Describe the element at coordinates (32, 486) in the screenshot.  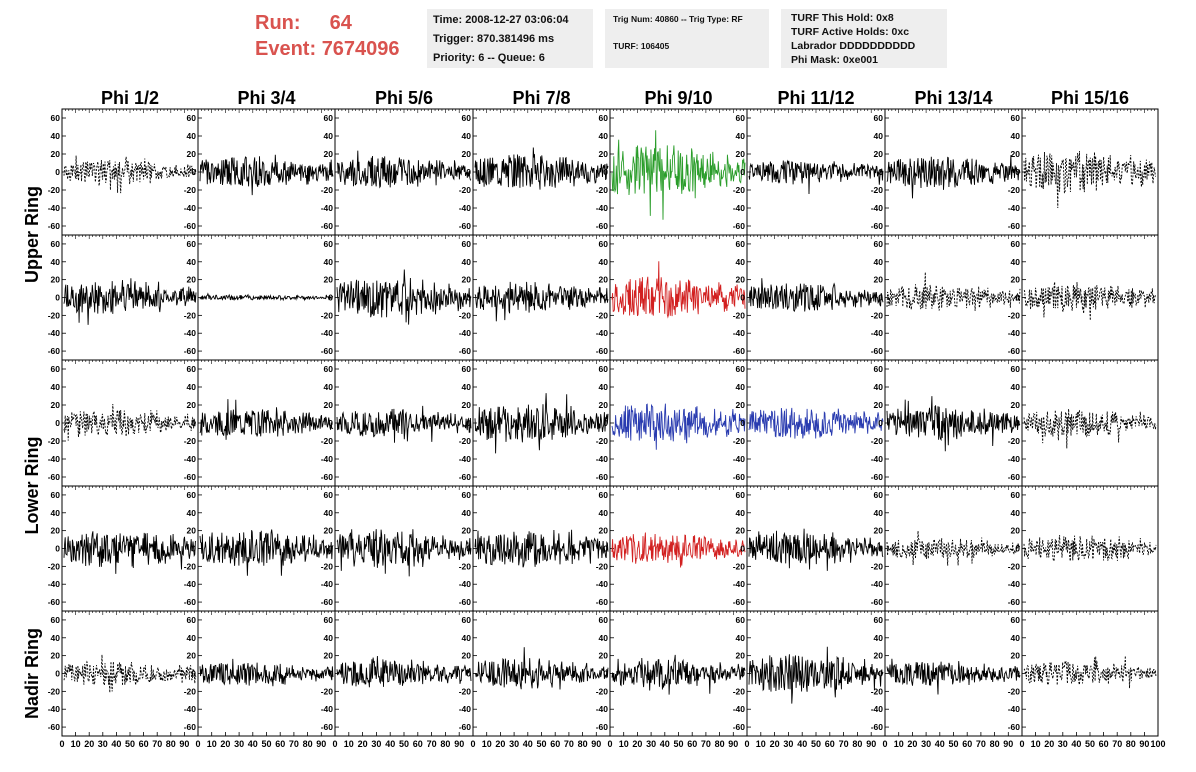
I see `ring-label: Lower Ring` at that location.